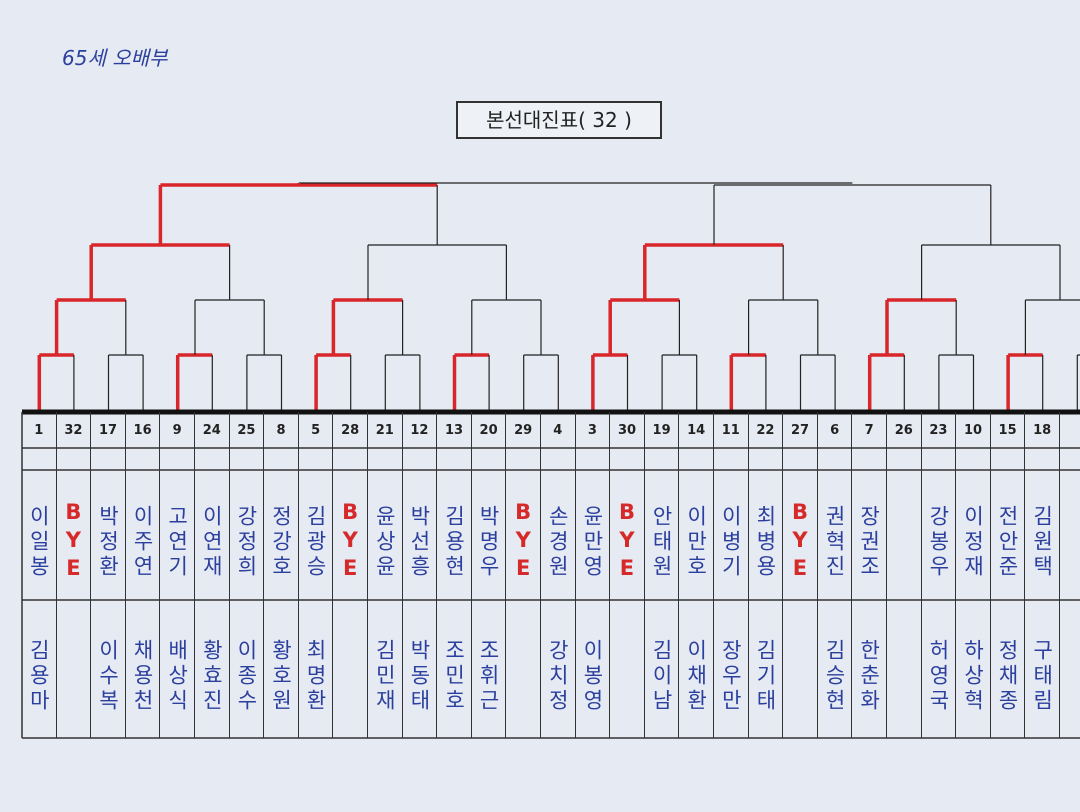 The image size is (1080, 812). I want to click on seed: 29, so click(523, 430).